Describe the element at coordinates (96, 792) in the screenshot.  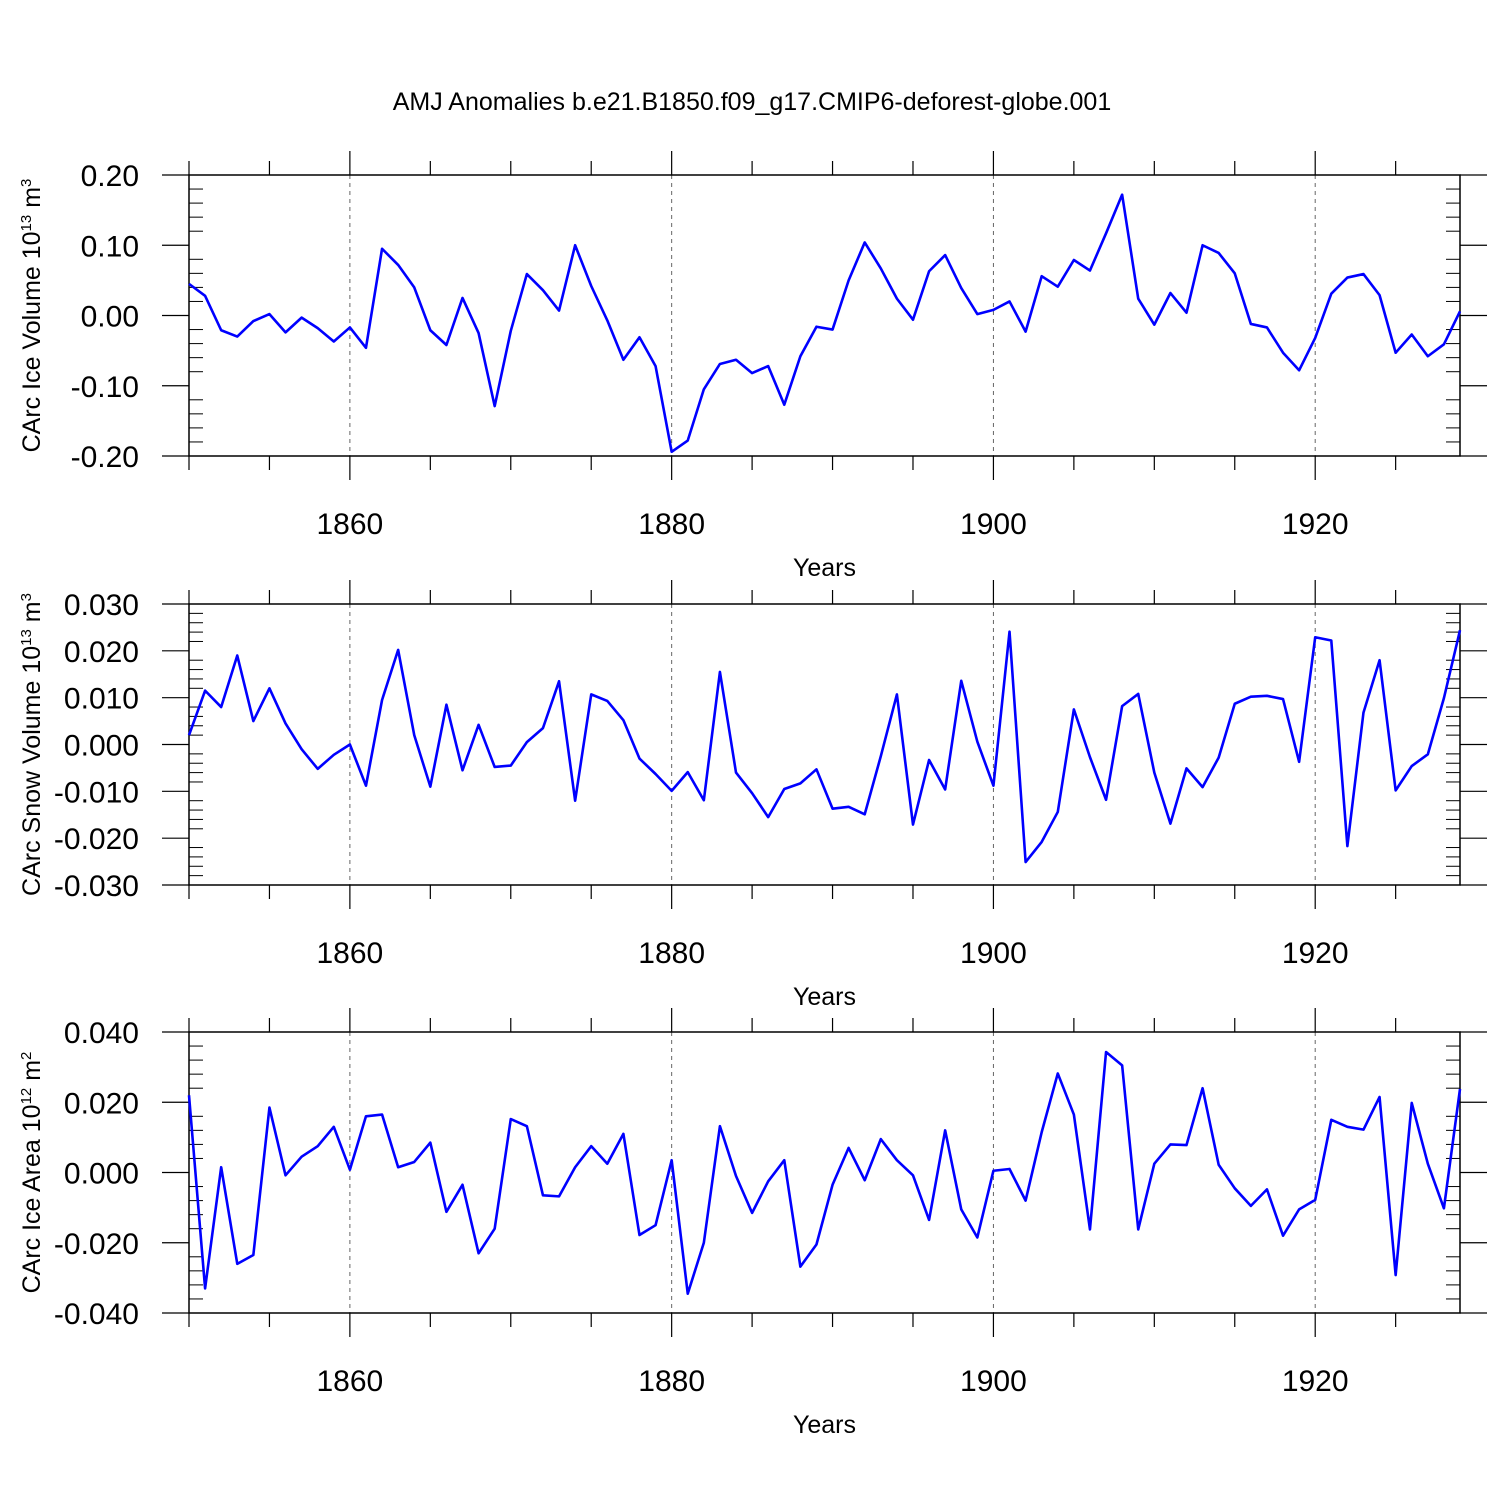
I see `y-tick-label: -0.010` at that location.